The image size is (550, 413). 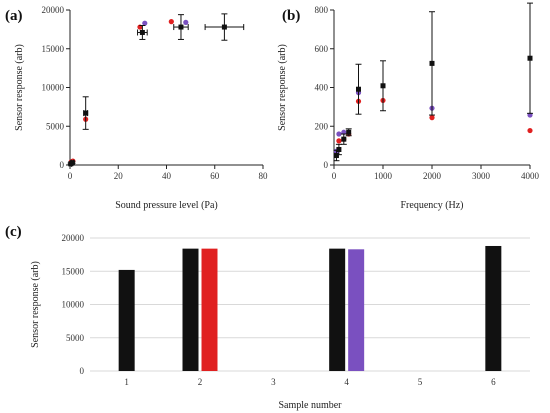 I want to click on y-tick-label: 200, so click(x=322, y=126).